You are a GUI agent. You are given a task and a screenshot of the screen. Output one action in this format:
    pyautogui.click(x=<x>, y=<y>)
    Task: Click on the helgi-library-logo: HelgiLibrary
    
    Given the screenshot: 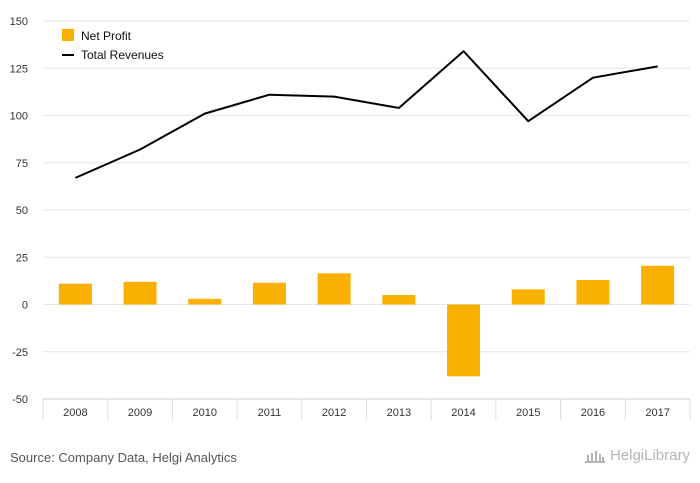 What is the action you would take?
    pyautogui.click(x=637, y=455)
    